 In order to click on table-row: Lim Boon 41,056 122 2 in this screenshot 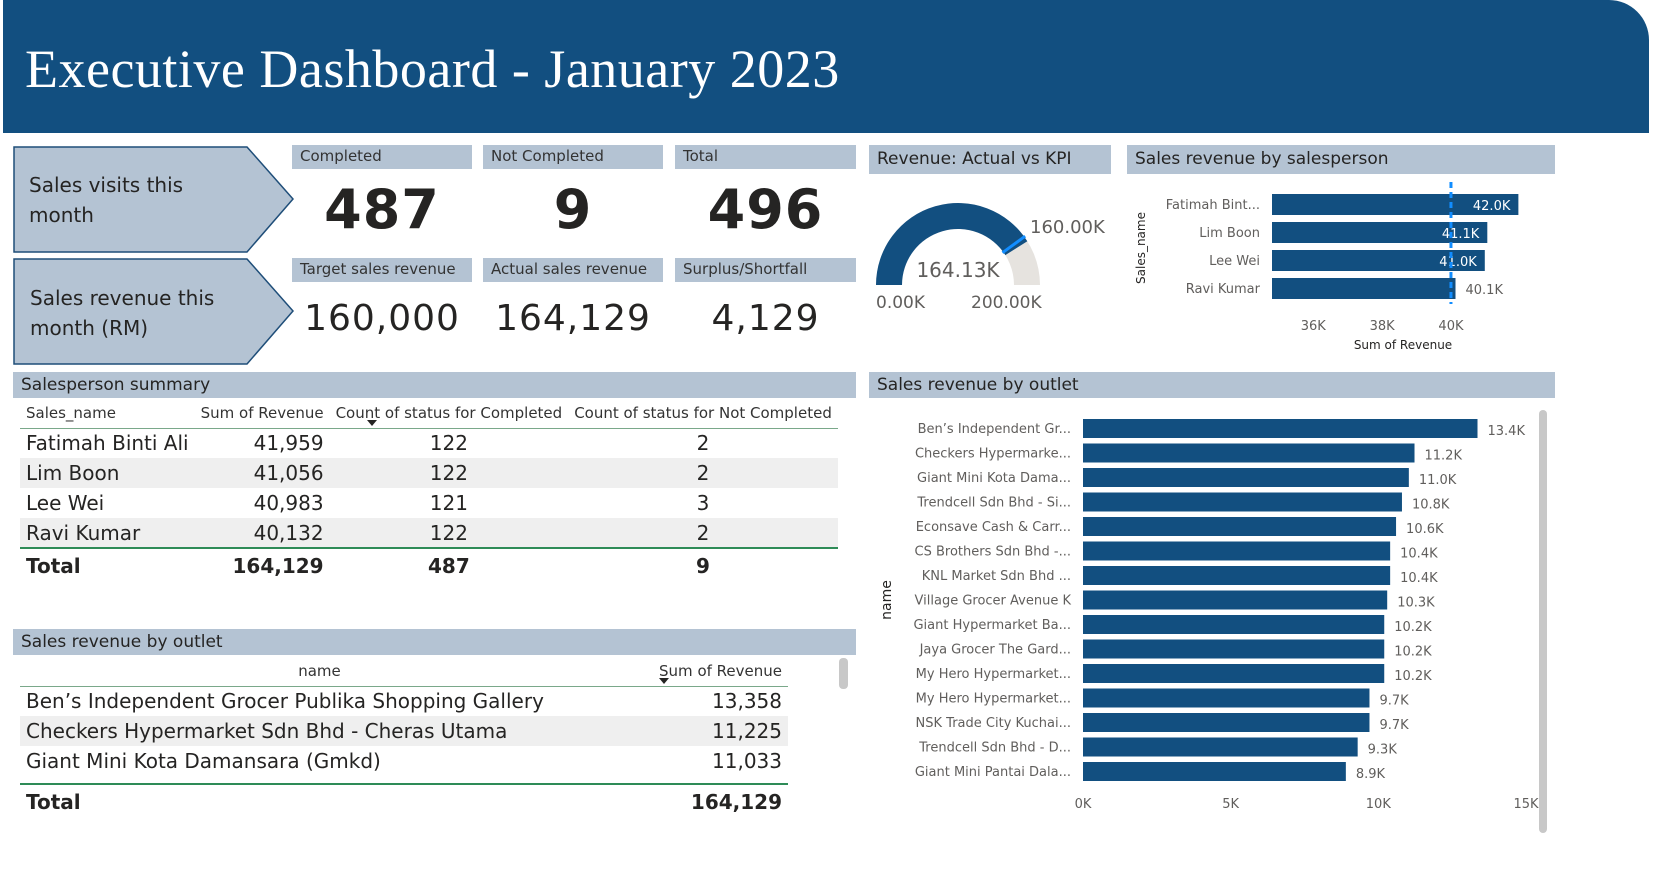, I will do `click(429, 473)`.